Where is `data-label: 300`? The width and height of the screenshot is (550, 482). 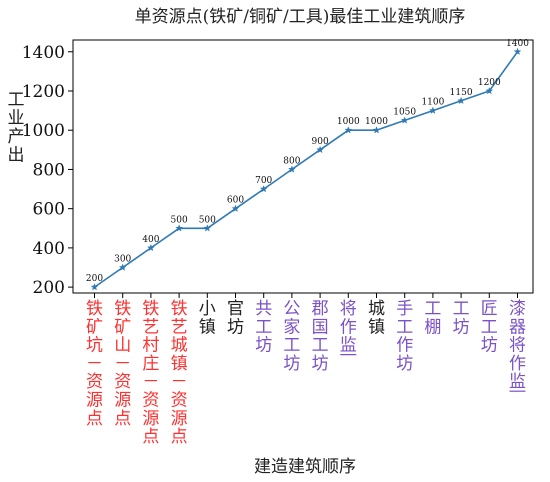 data-label: 300 is located at coordinates (122, 260).